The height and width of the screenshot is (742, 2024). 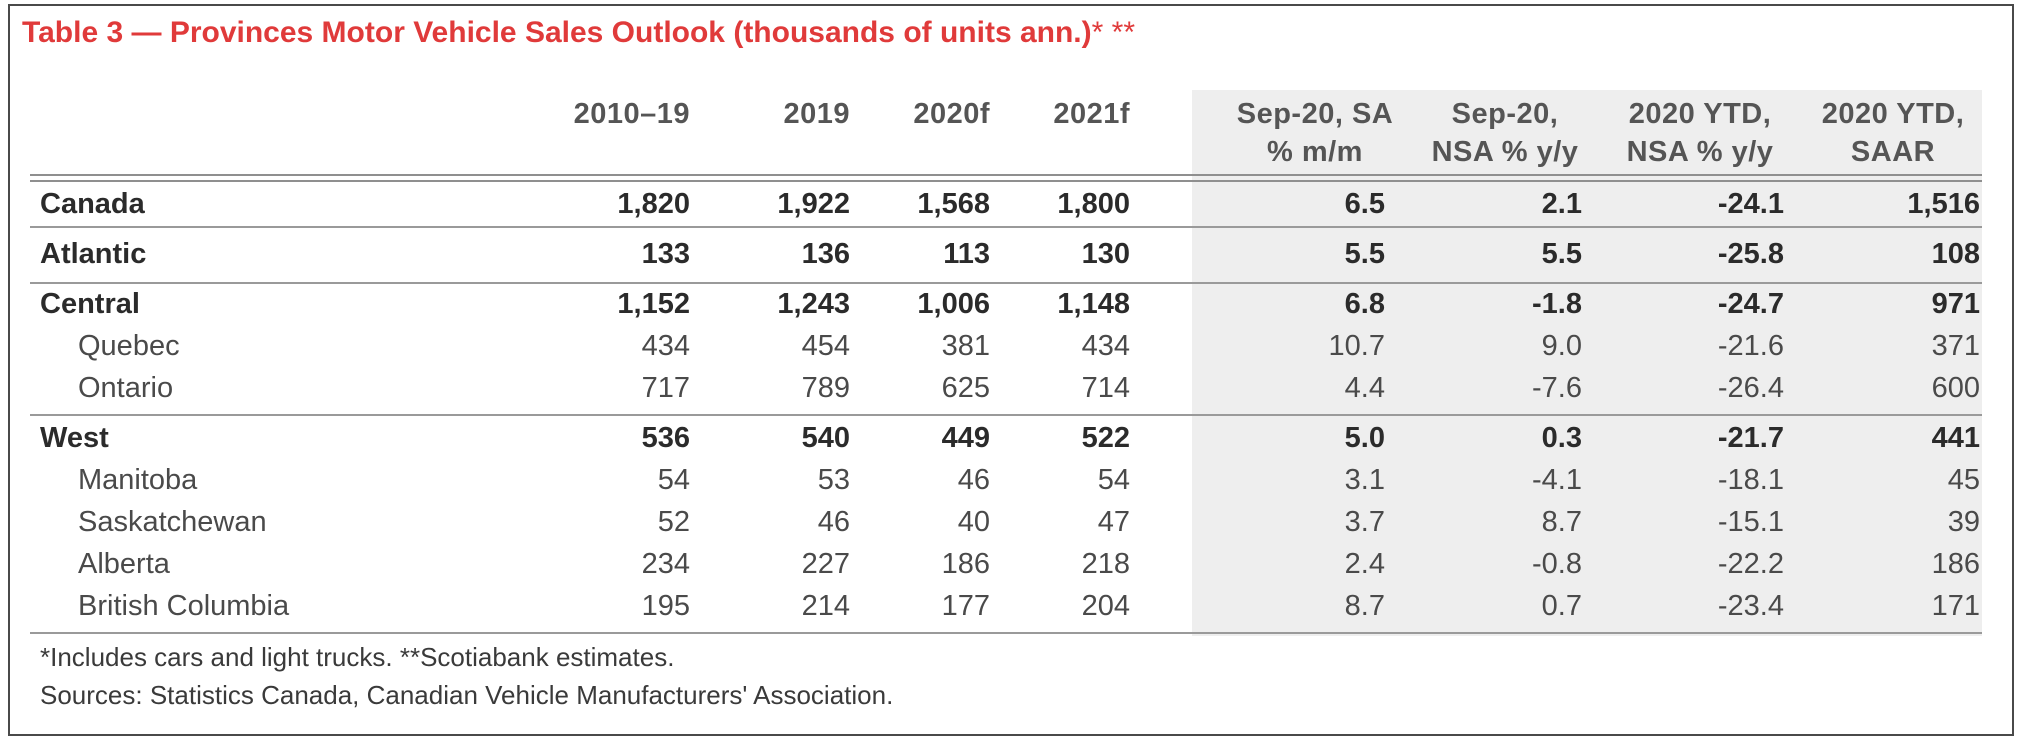 I want to click on column-header-2010-19: 2010–19, so click(x=631, y=114).